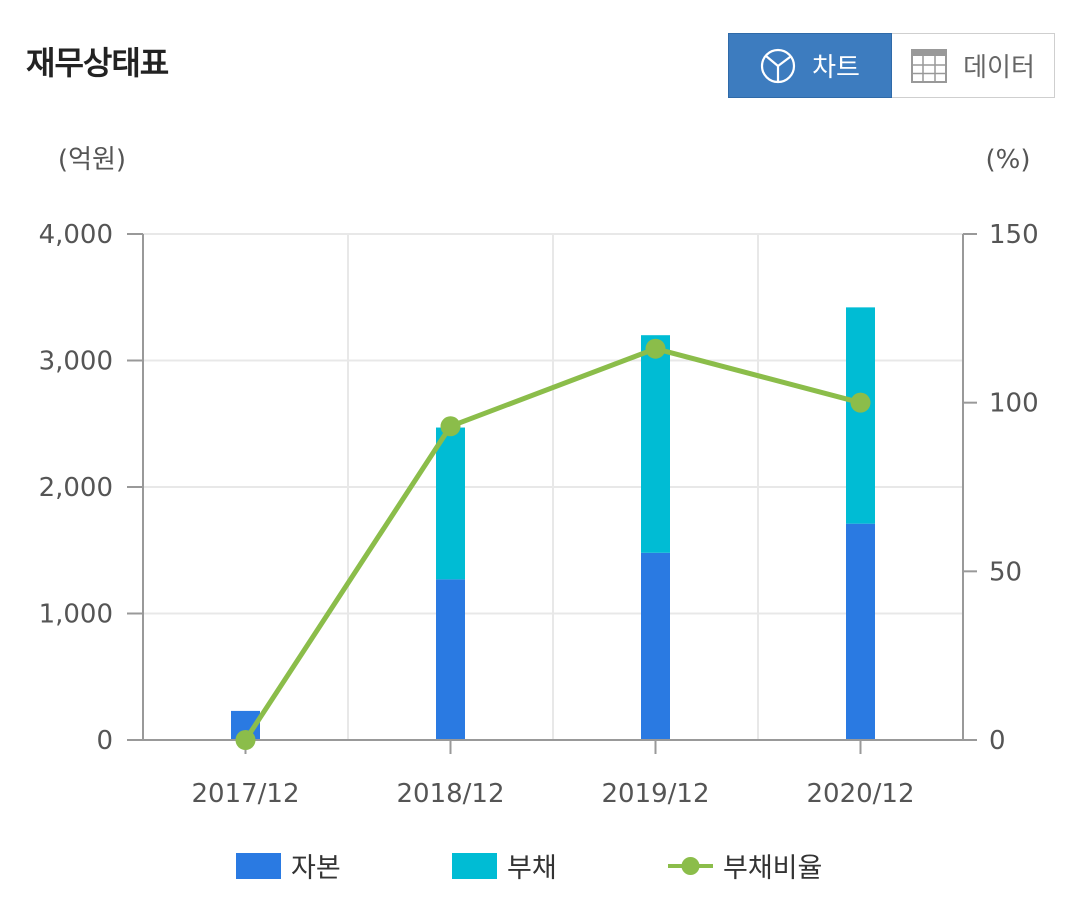  I want to click on right-axis-tick-label: 100, so click(1014, 404).